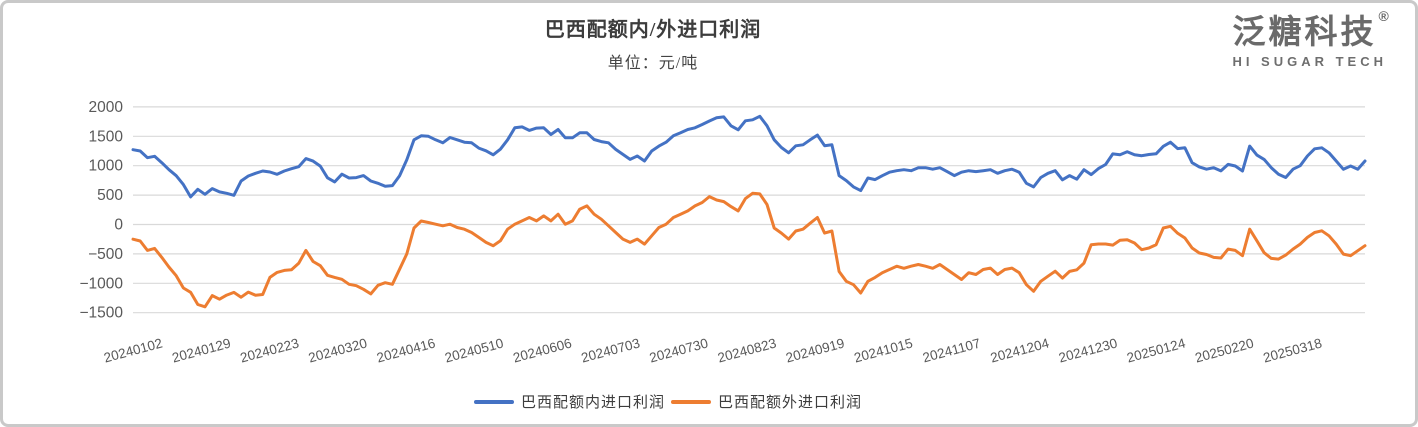 The height and width of the screenshot is (427, 1418). What do you see at coordinates (1088, 350) in the screenshot?
I see `x-tick-label-20241230: 20241230` at bounding box center [1088, 350].